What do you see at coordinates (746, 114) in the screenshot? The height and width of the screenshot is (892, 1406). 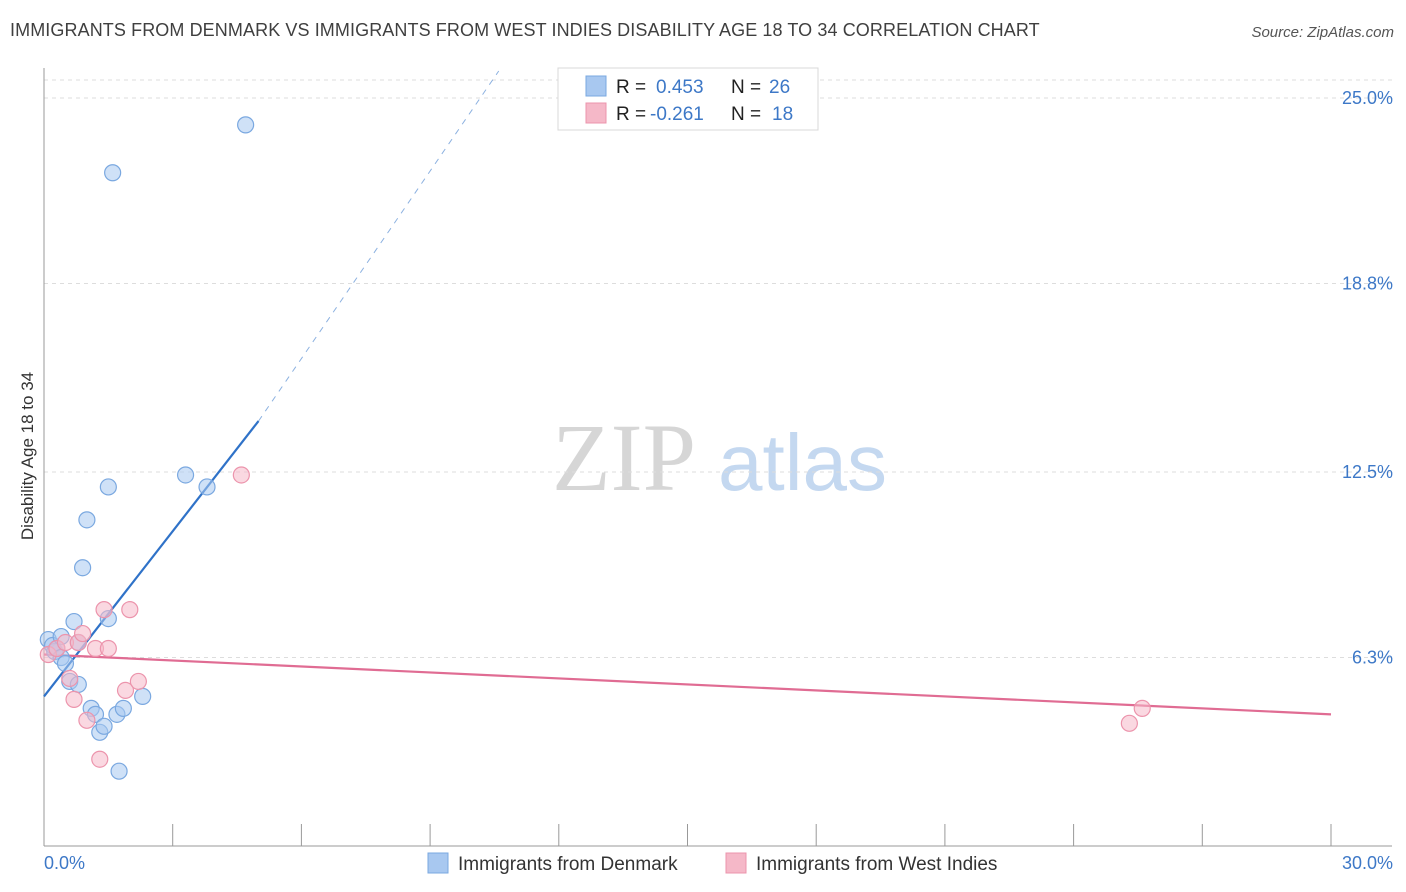 I see `legend-n-label-westindies: N =` at bounding box center [746, 114].